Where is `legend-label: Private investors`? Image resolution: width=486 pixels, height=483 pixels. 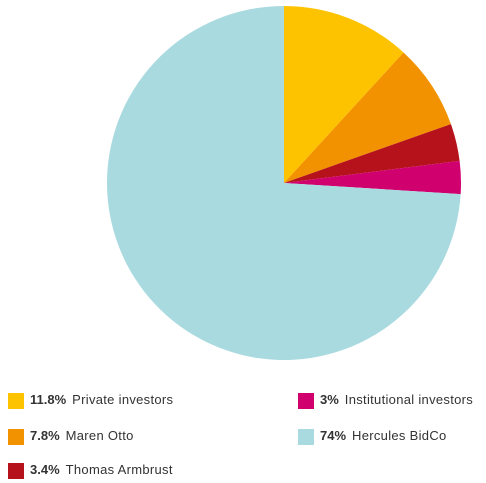
legend-label: Private investors is located at coordinates (122, 399).